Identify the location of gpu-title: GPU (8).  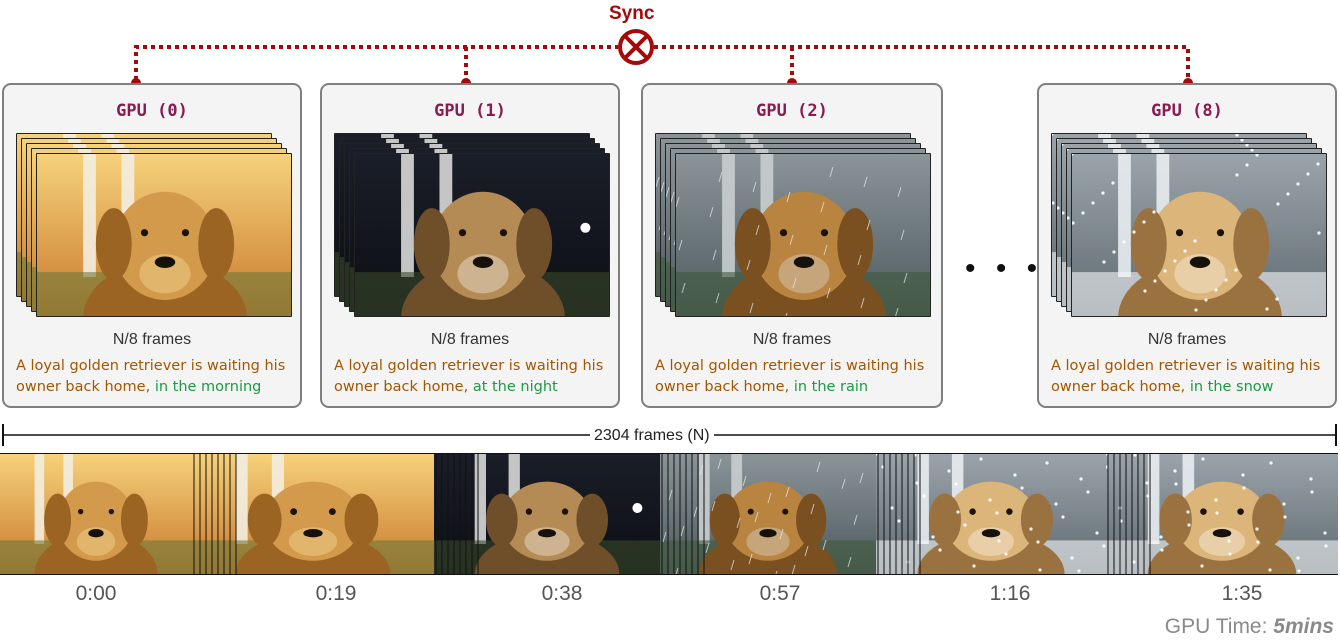
(1187, 111).